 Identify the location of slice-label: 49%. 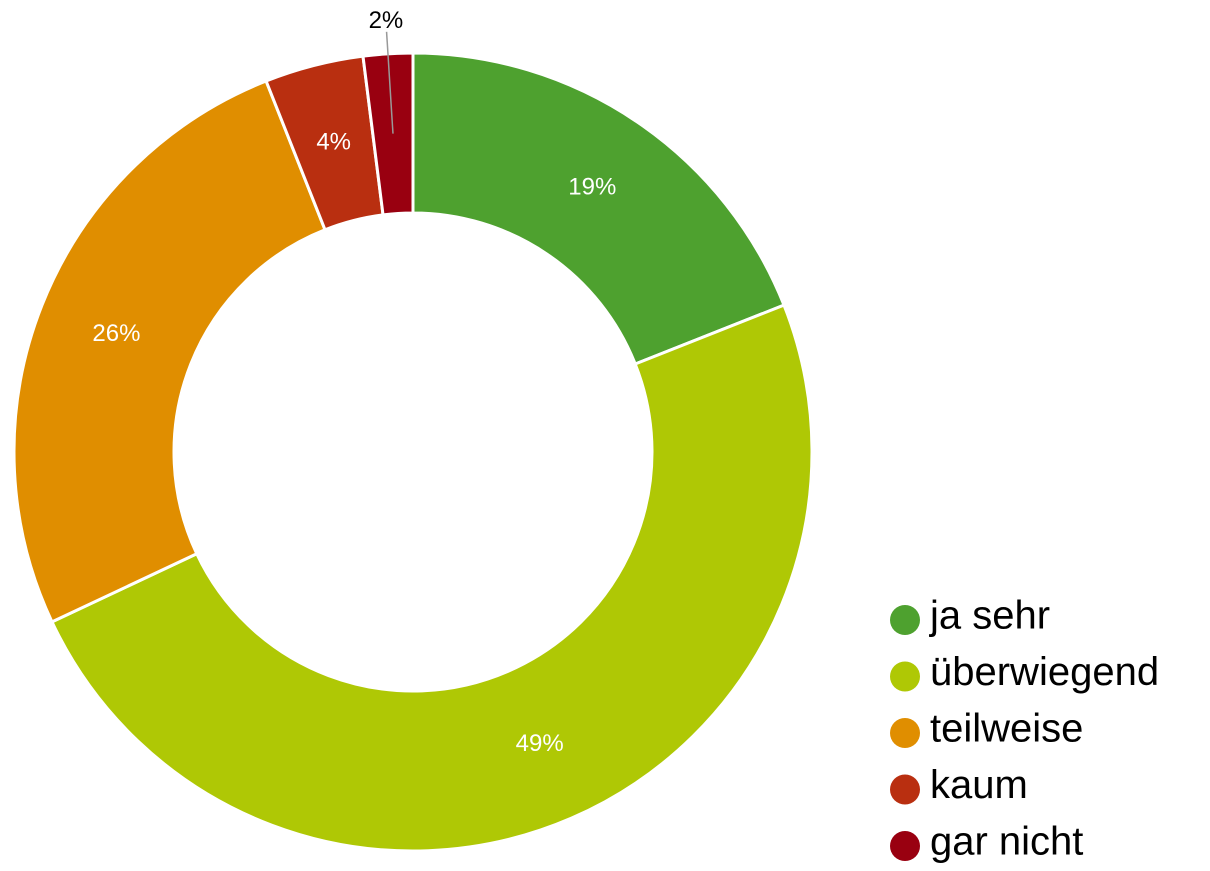
(540, 743).